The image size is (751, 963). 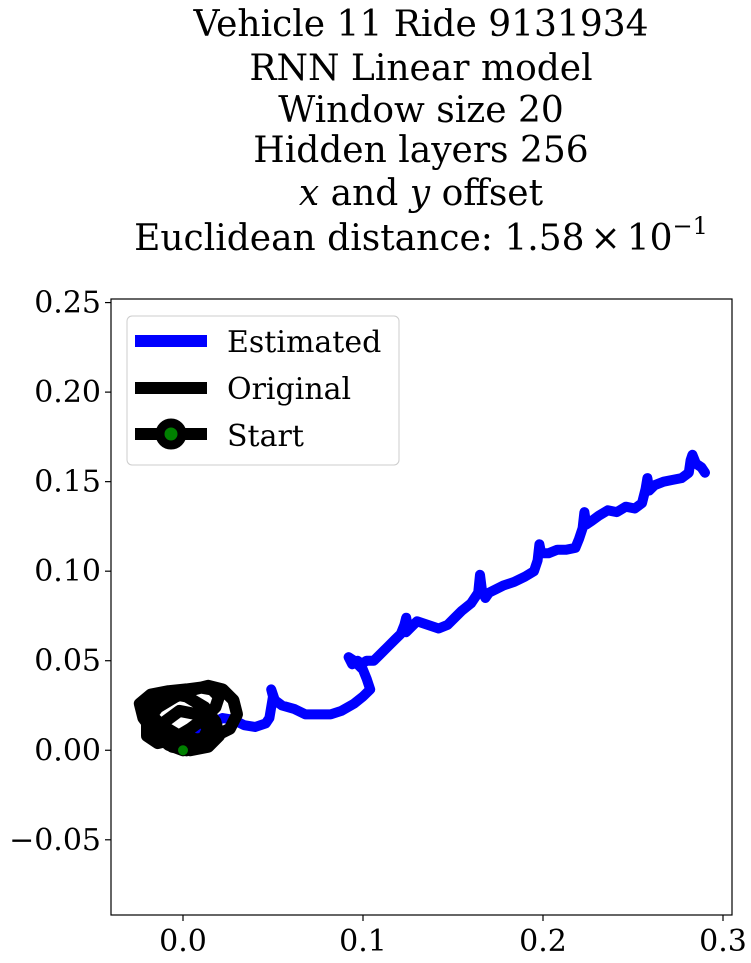 What do you see at coordinates (690, 226) in the screenshot?
I see `title-distance-exponent: −1` at bounding box center [690, 226].